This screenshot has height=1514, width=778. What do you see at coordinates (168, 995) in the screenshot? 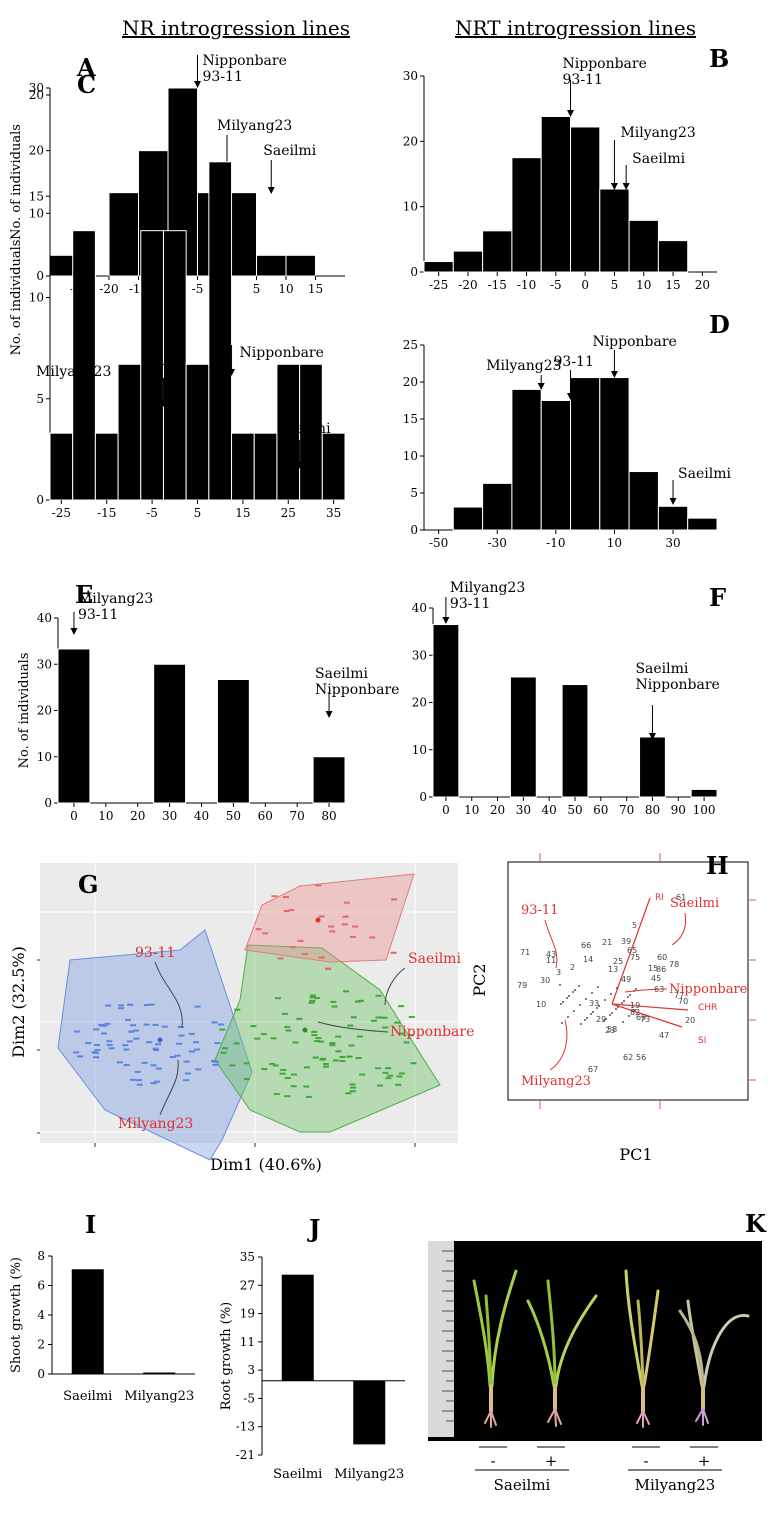
I see `leader-9311-G` at bounding box center [168, 995].